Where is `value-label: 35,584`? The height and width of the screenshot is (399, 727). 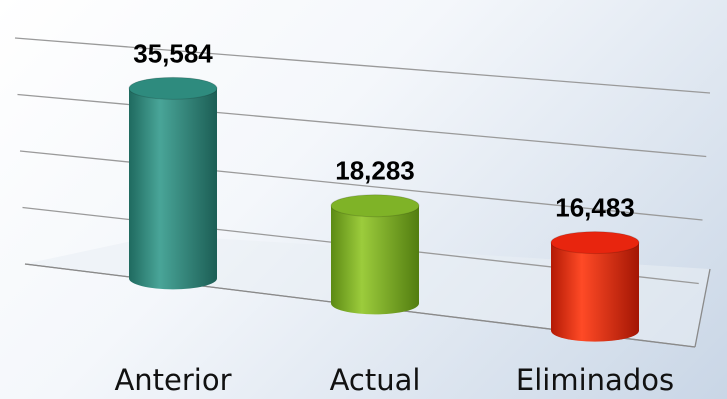
value-label: 35,584 is located at coordinates (173, 53).